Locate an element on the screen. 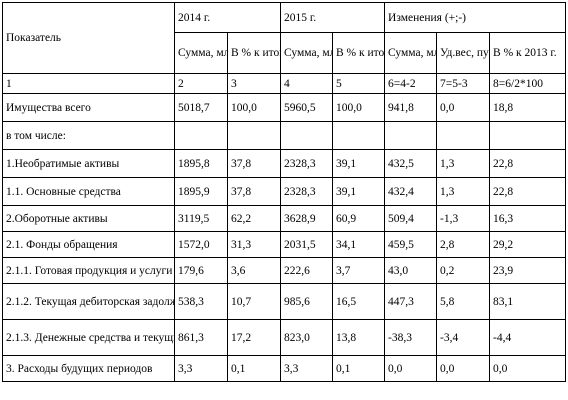 Image resolution: width=568 pixels, height=400 pixels. header-year-2015: 2015 г. is located at coordinates (333, 18).